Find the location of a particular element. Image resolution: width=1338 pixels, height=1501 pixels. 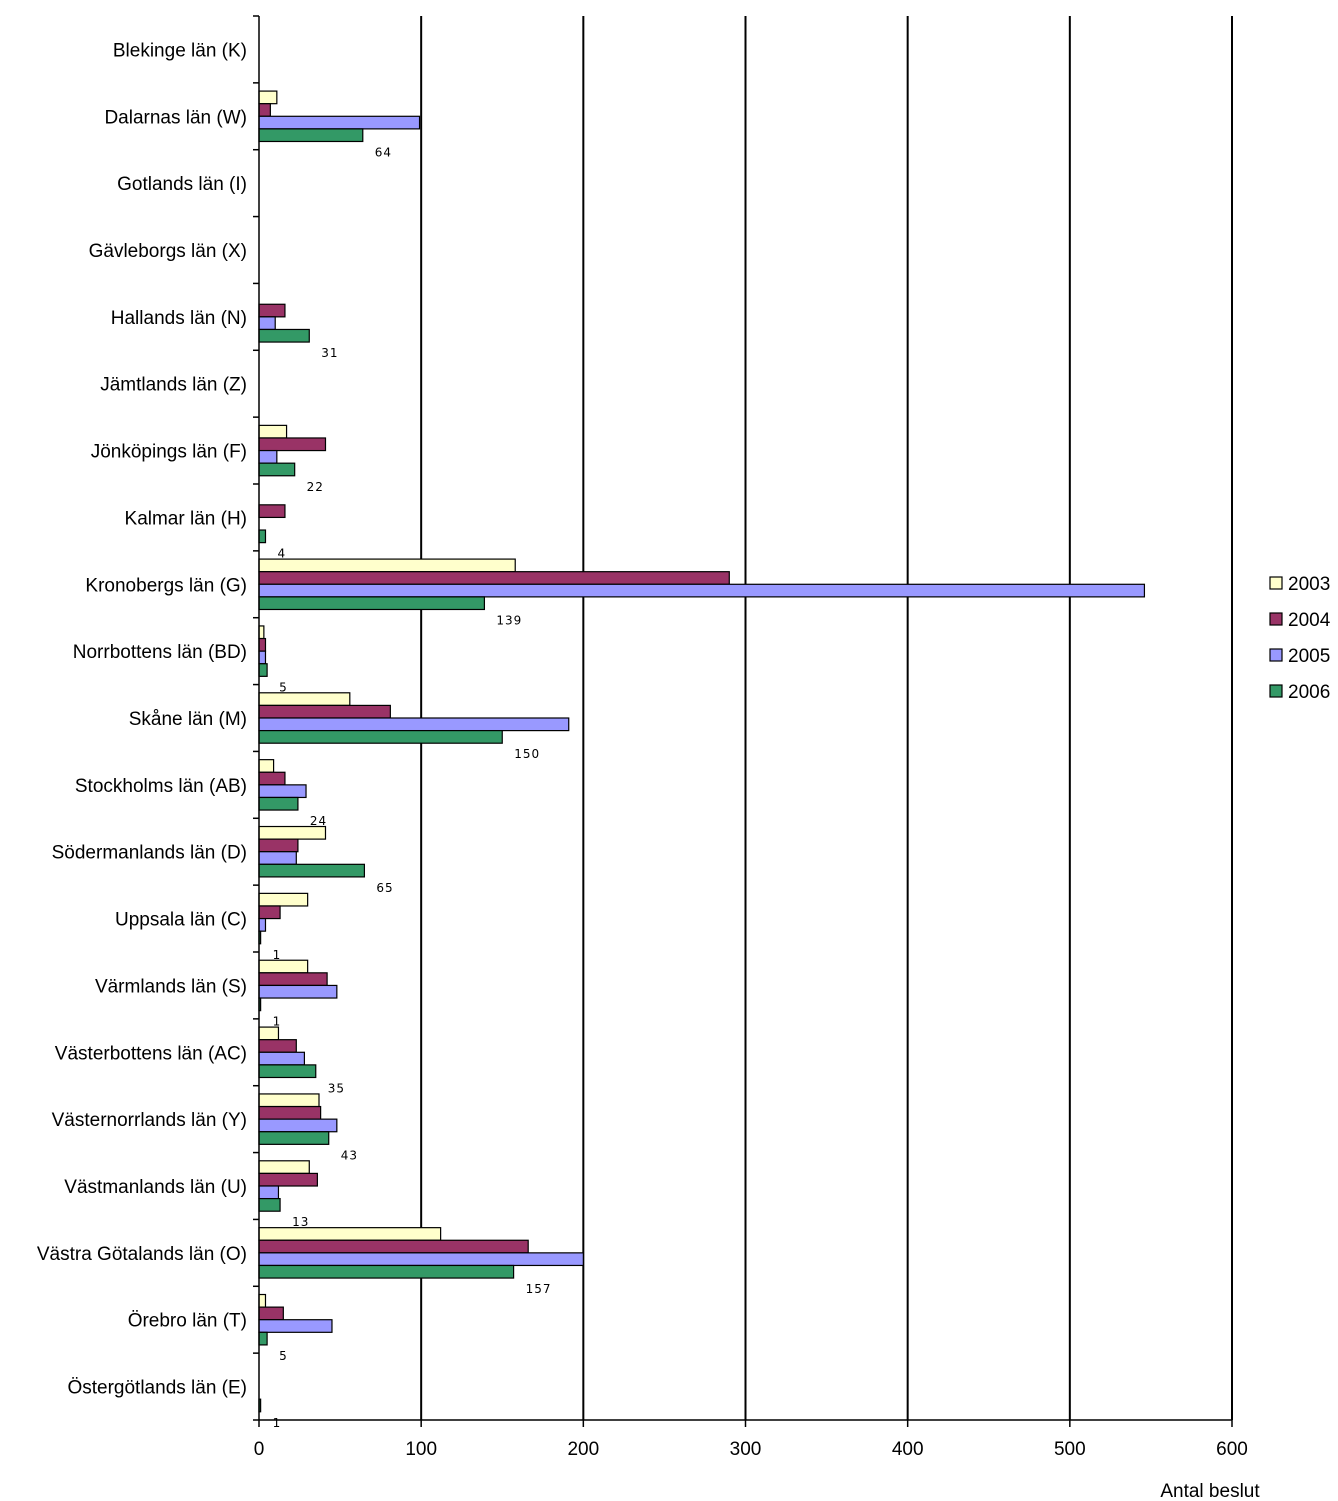

x-tick-label: 500 is located at coordinates (1070, 1449).